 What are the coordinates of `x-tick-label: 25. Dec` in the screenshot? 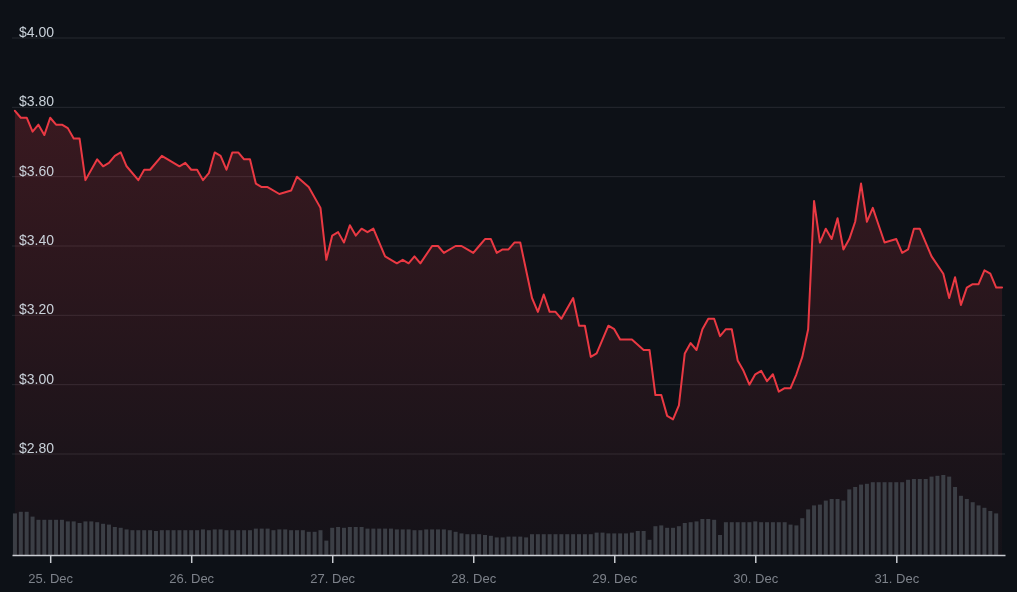 It's located at (51, 578).